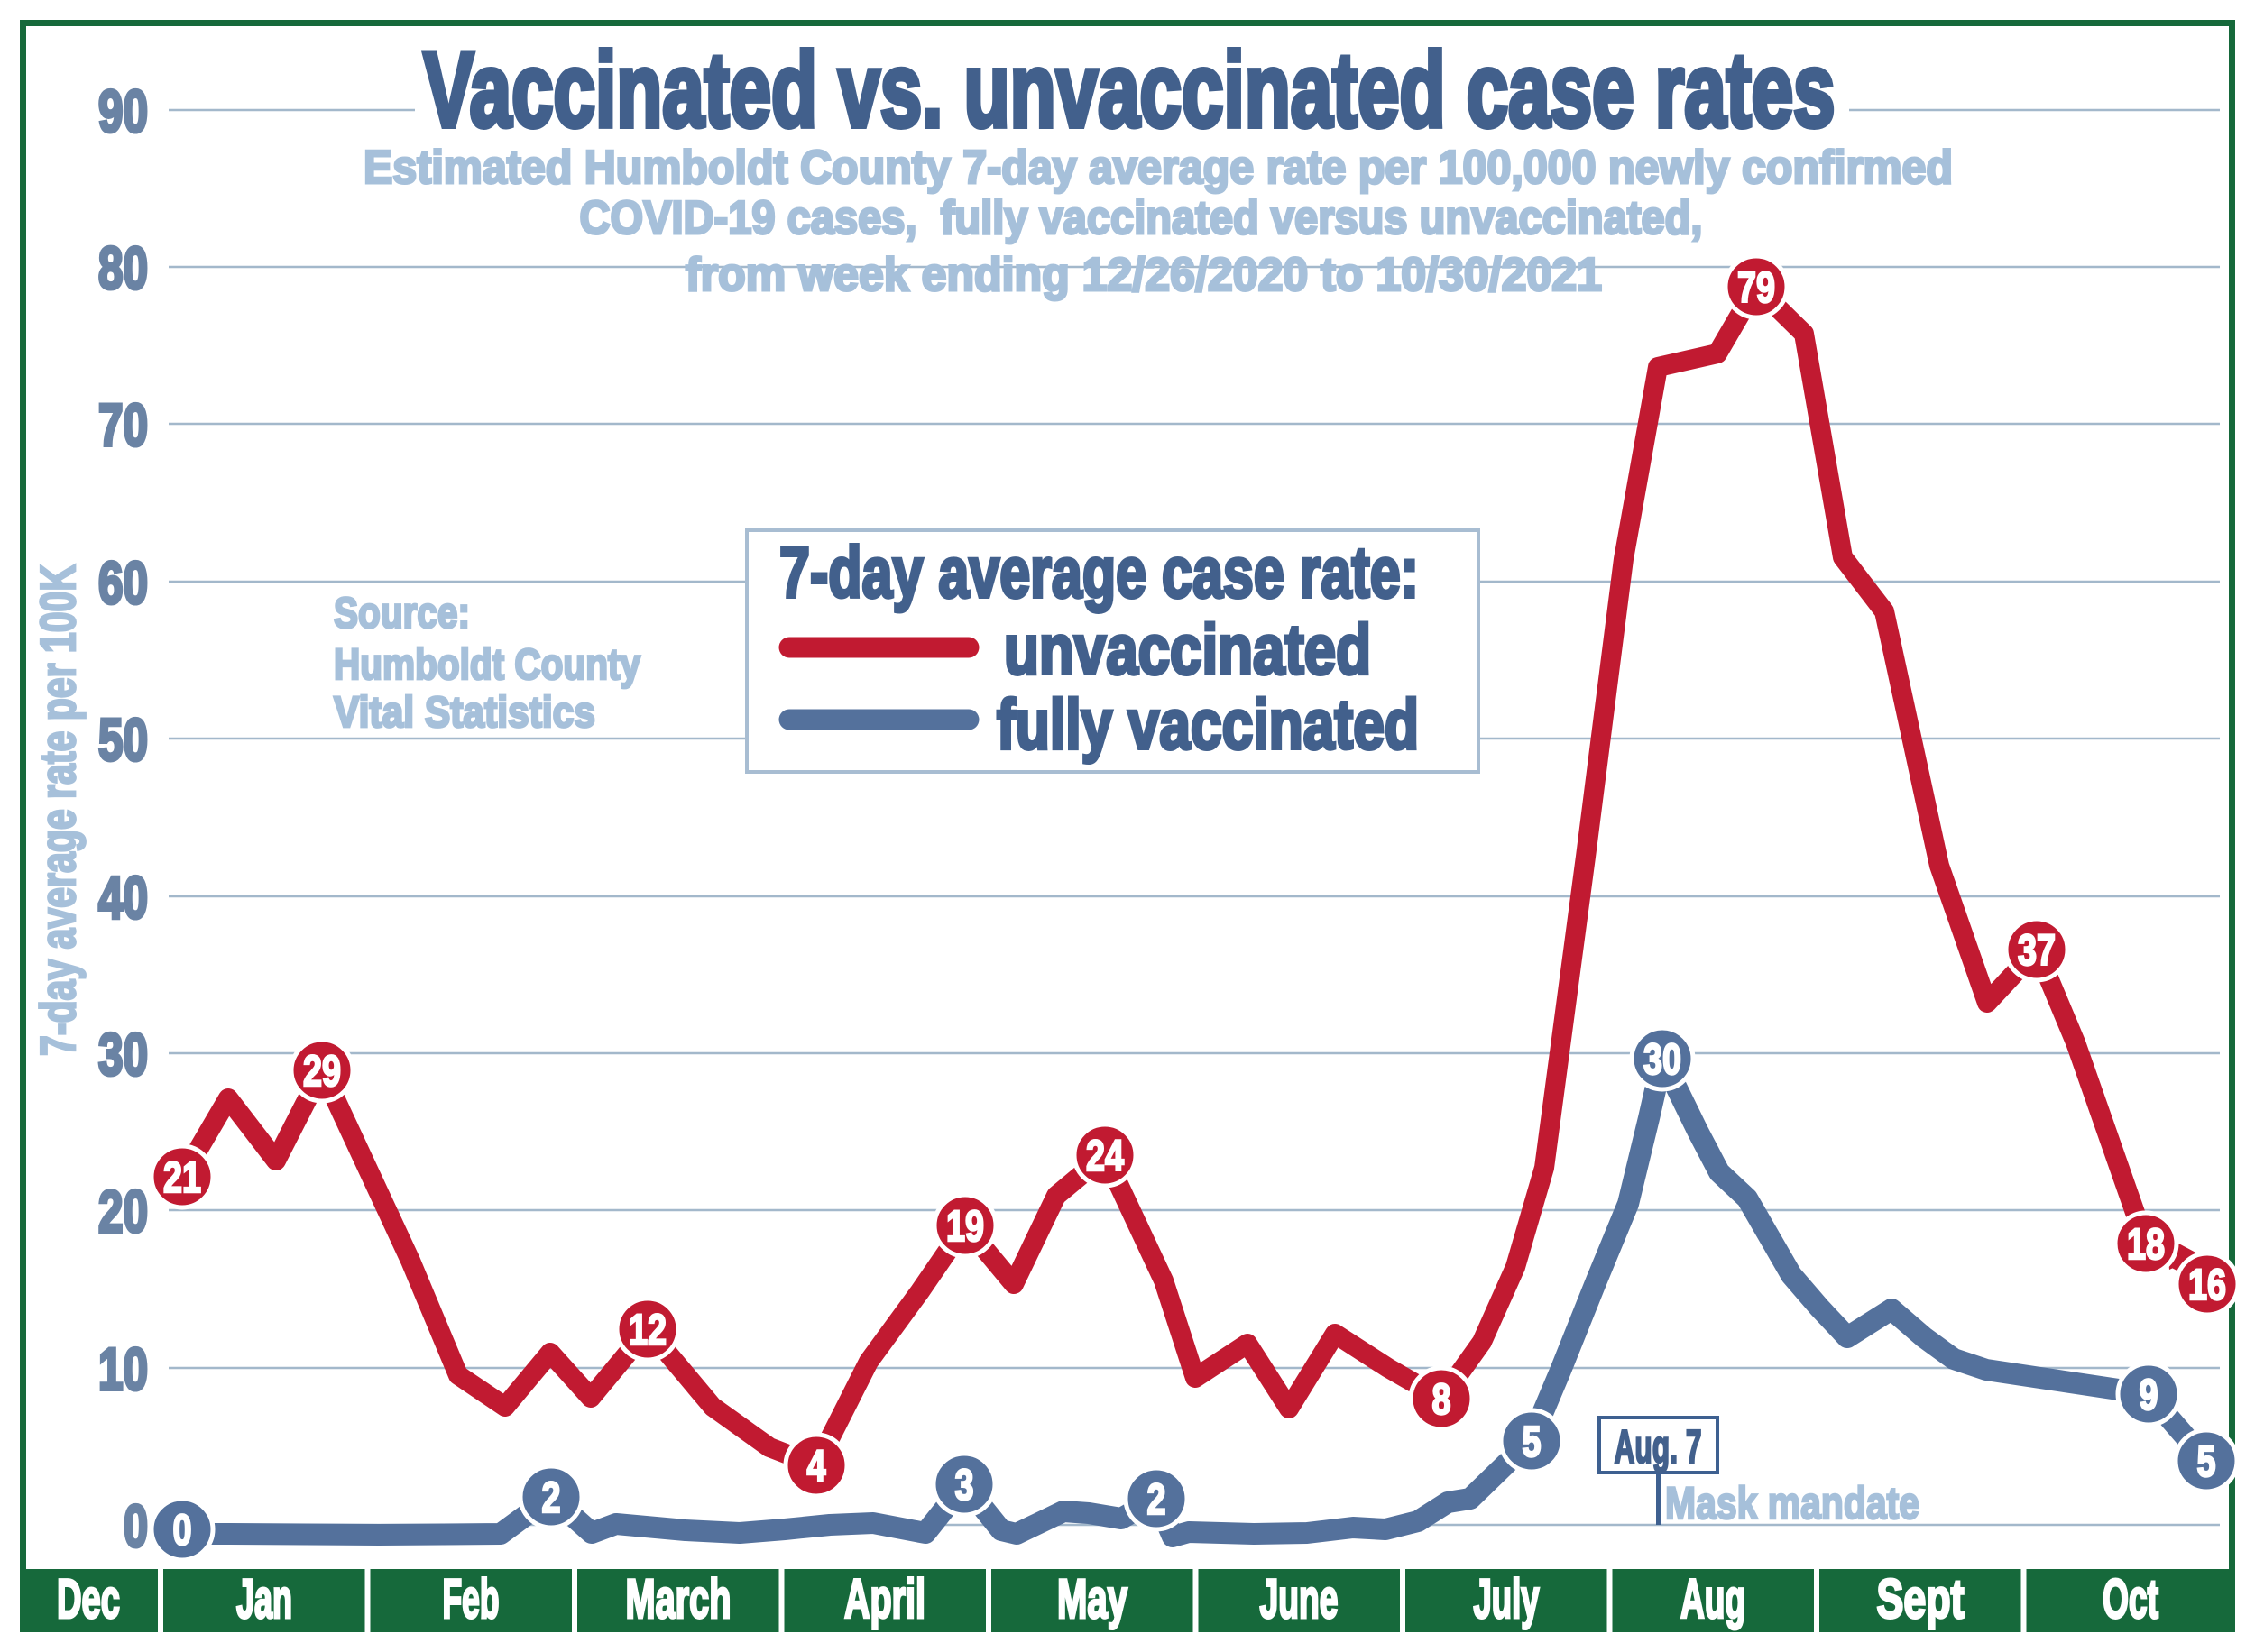  I want to click on svg-text: Sept, so click(1921, 1598).